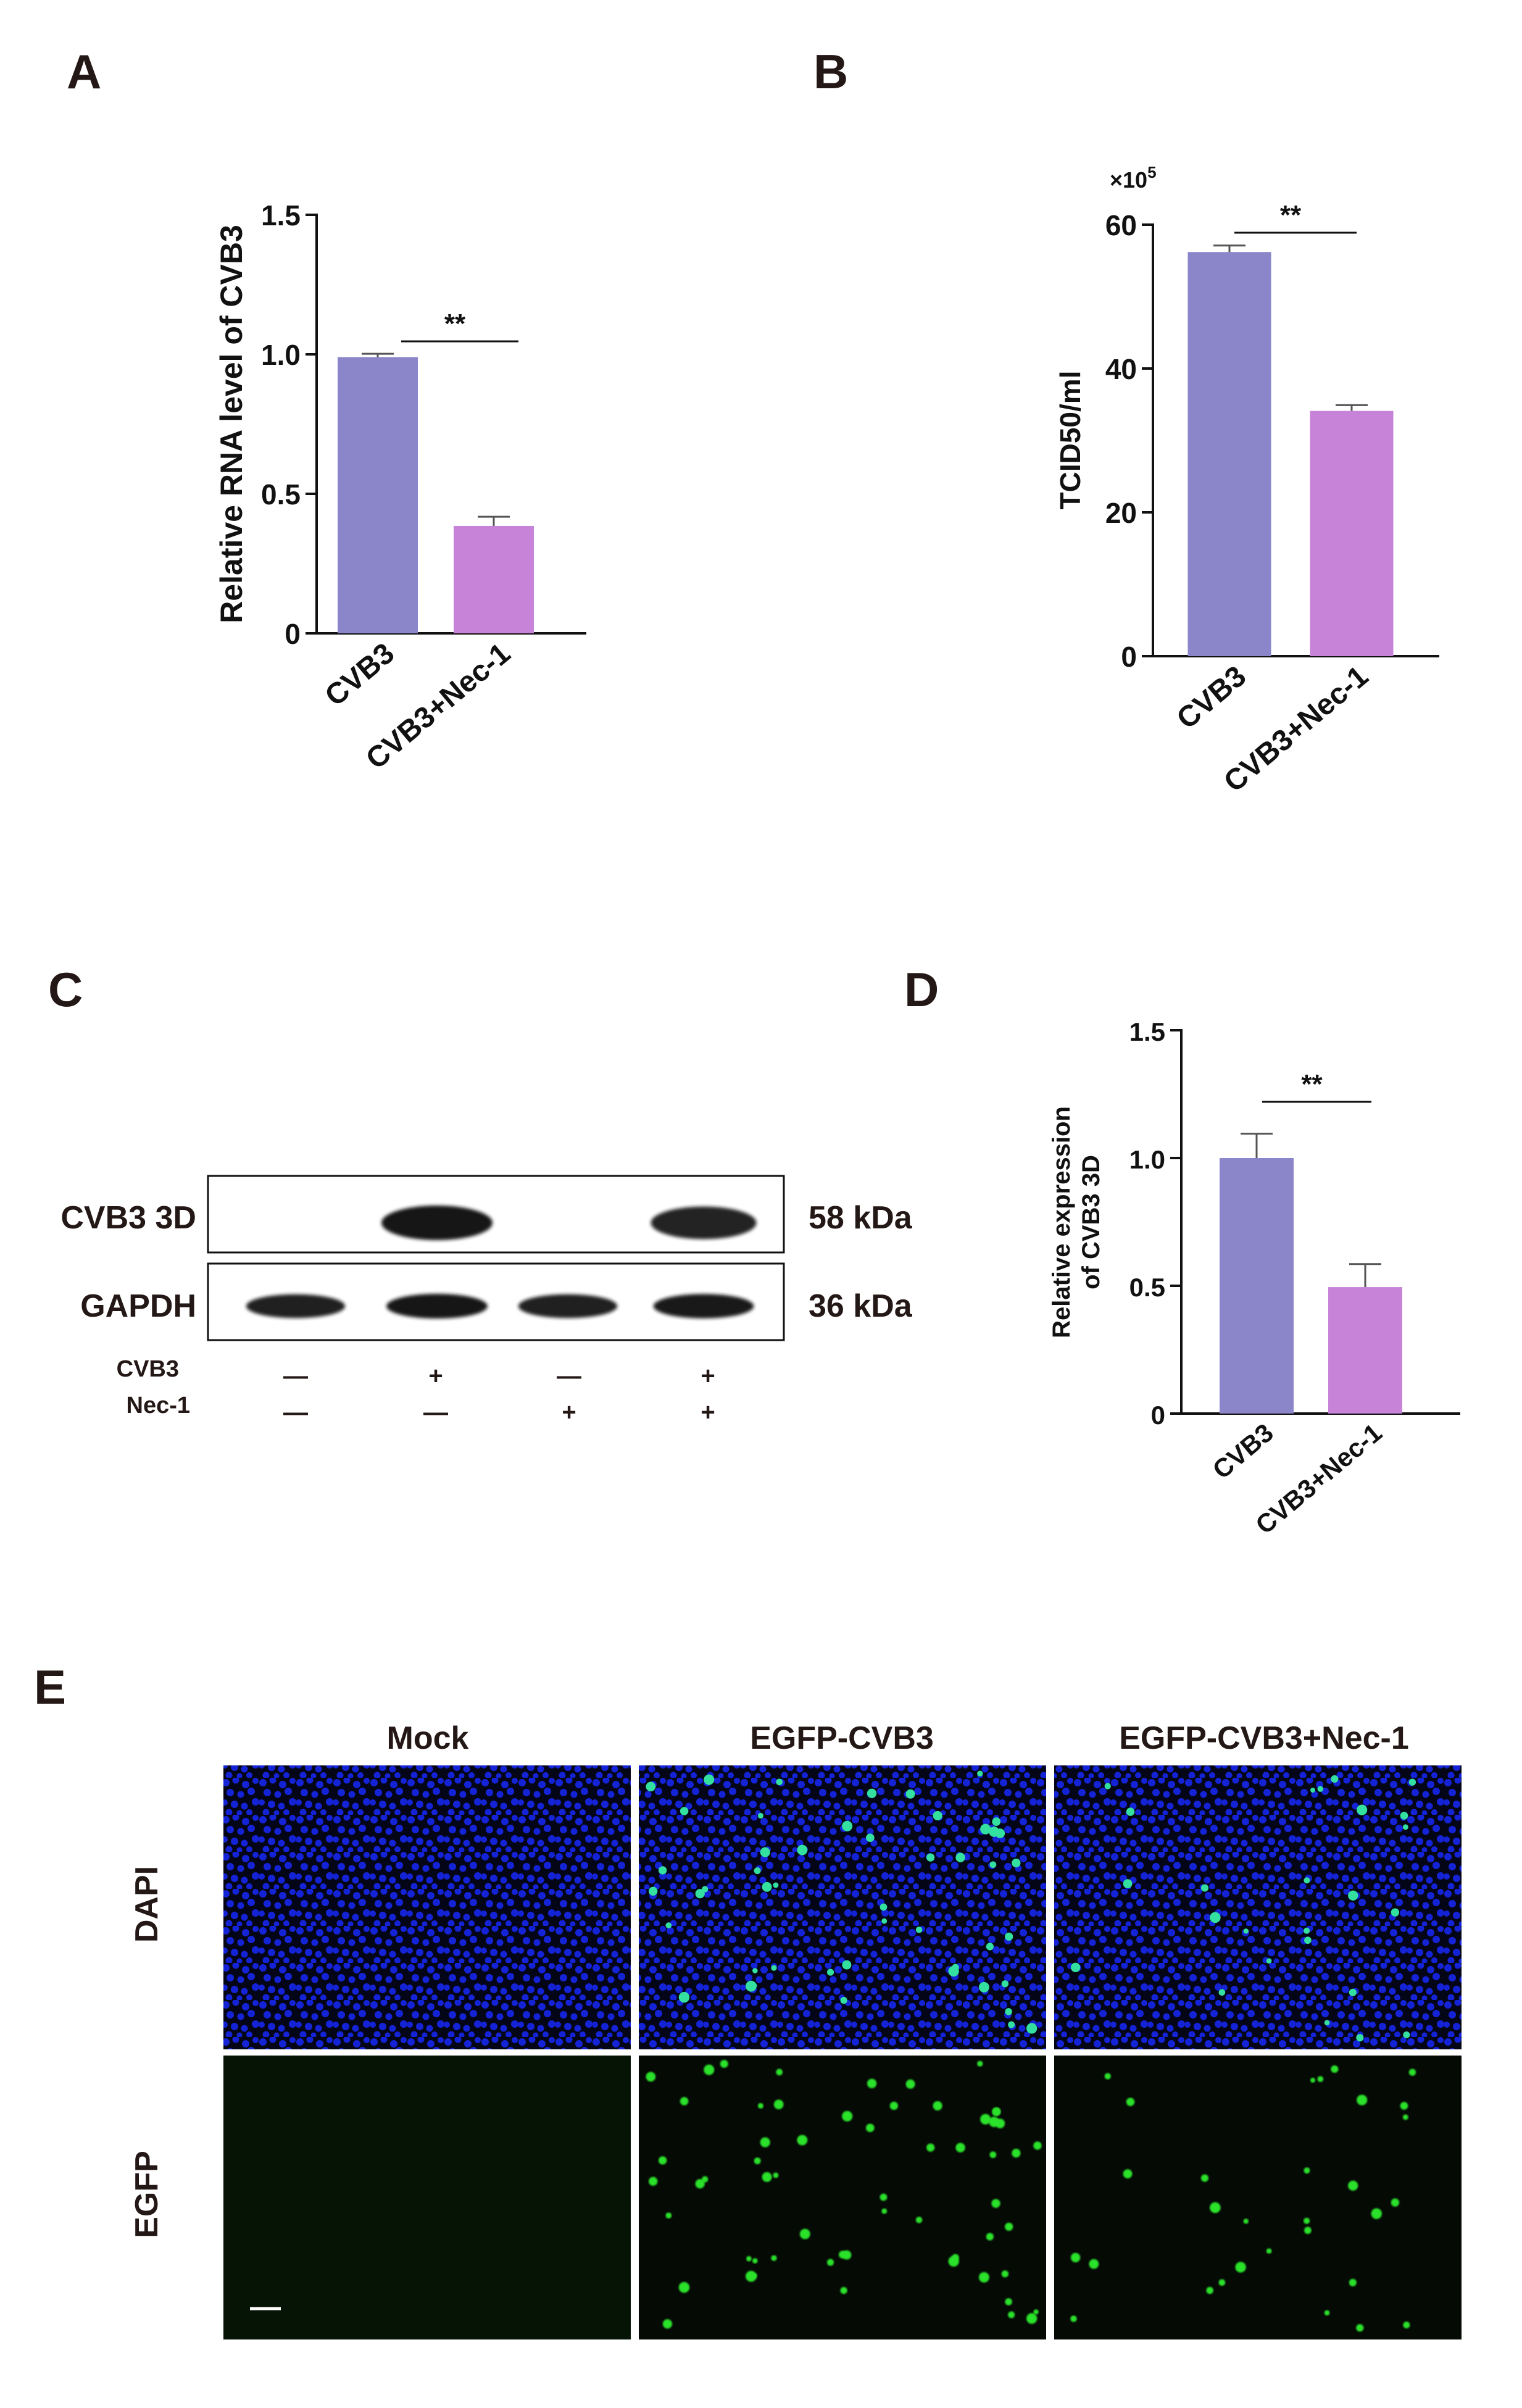 This screenshot has height=2408, width=1522. What do you see at coordinates (128, 1218) in the screenshot?
I see `blot-row-label-cvb3-3d: CVB3 3D` at bounding box center [128, 1218].